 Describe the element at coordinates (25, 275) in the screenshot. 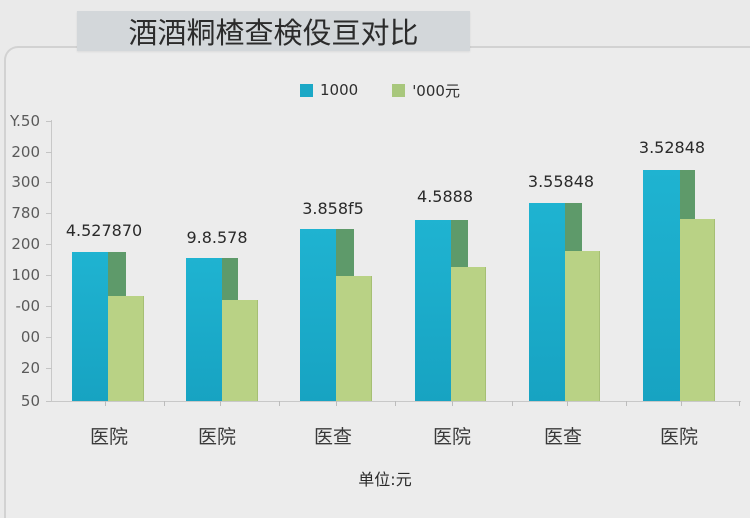

I see `y-tick-label: 100` at that location.